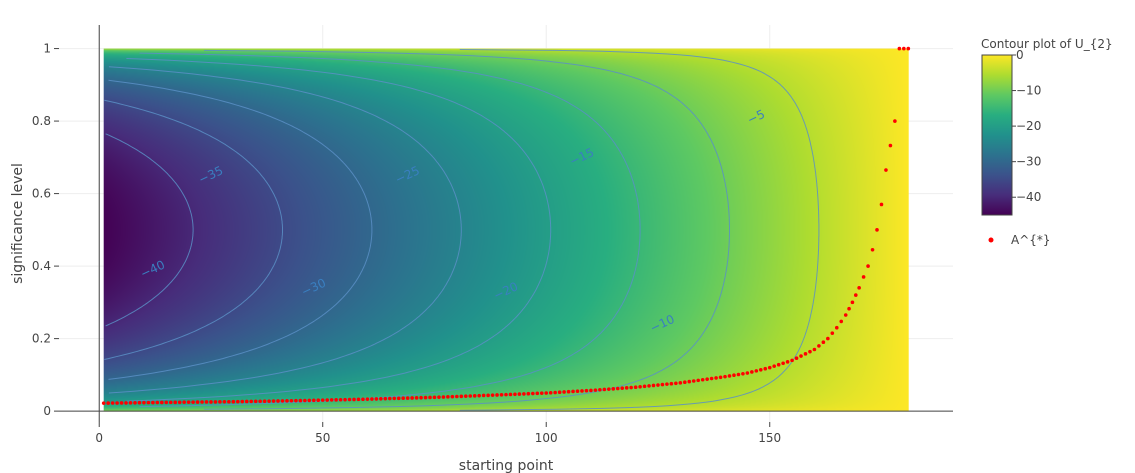 This screenshot has height=473, width=1135. Describe the element at coordinates (991, 240) in the screenshot. I see `legend-marker` at that location.